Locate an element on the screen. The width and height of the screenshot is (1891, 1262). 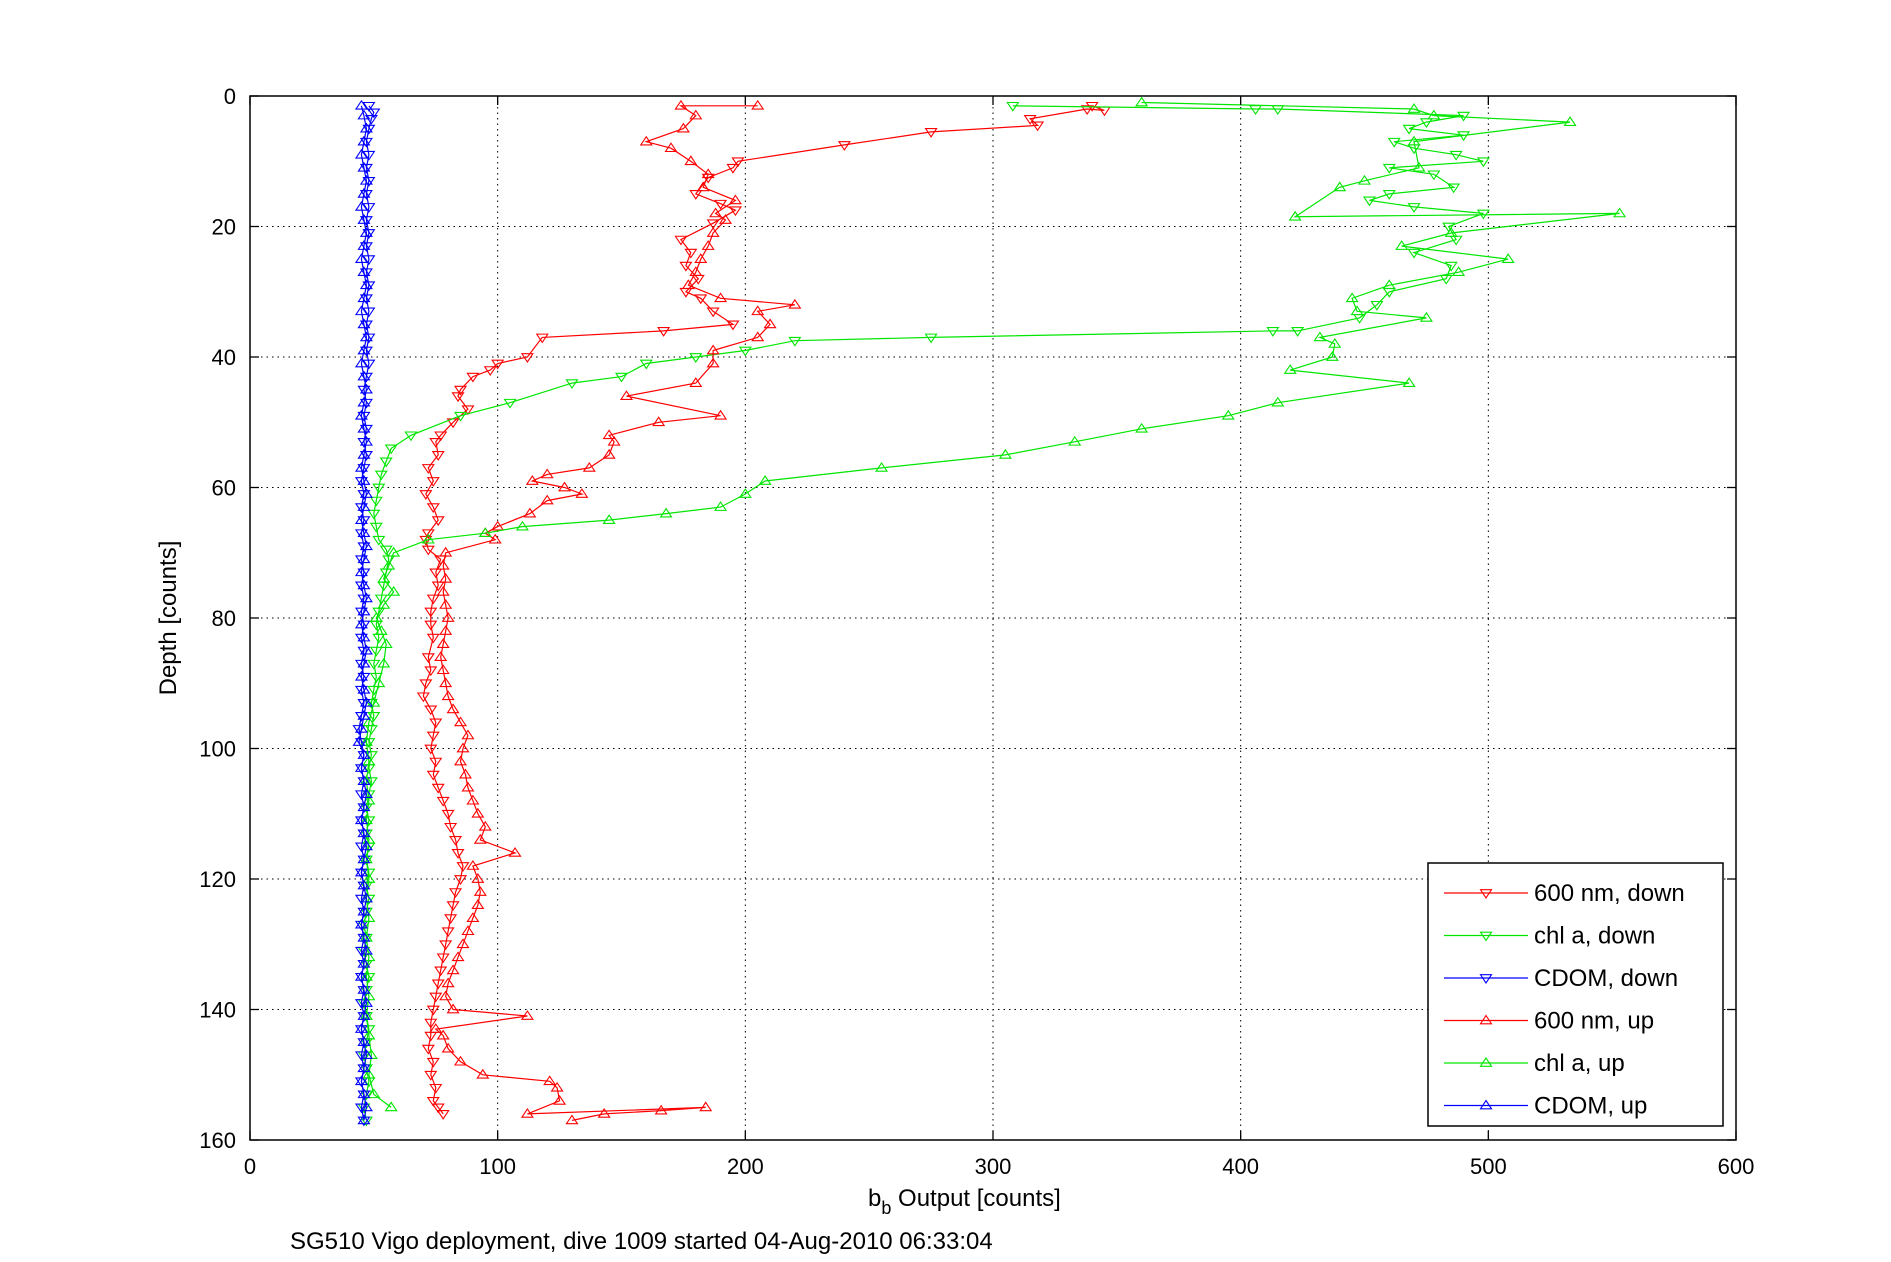
y-axis-label: Depth [counts] is located at coordinates (168, 618).